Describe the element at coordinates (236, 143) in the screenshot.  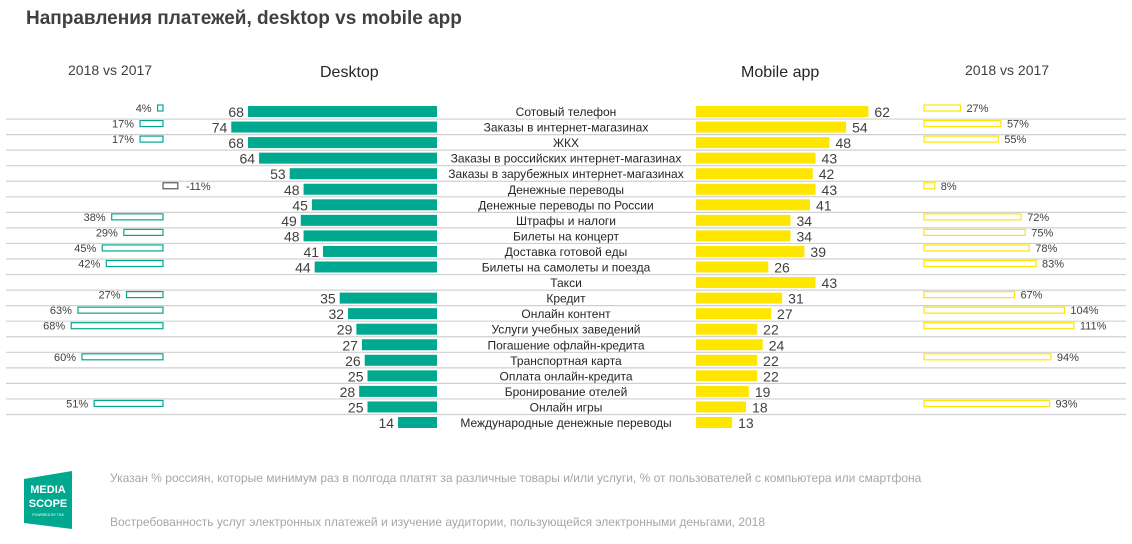
I see `desktop-value-label: 68` at that location.